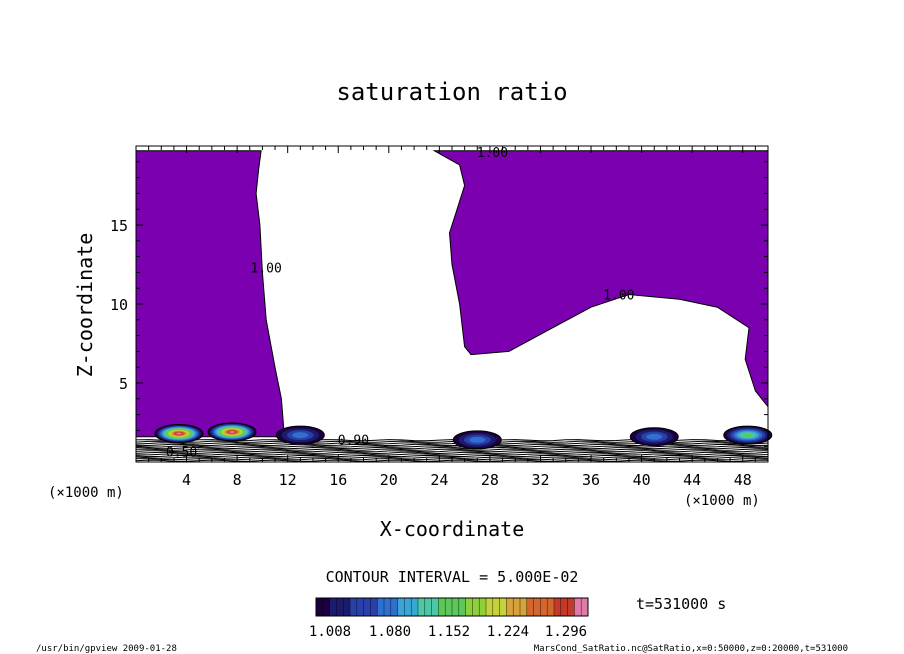 This screenshot has width=904, height=654. What do you see at coordinates (439, 480) in the screenshot?
I see `x-tick-label: 24` at bounding box center [439, 480].